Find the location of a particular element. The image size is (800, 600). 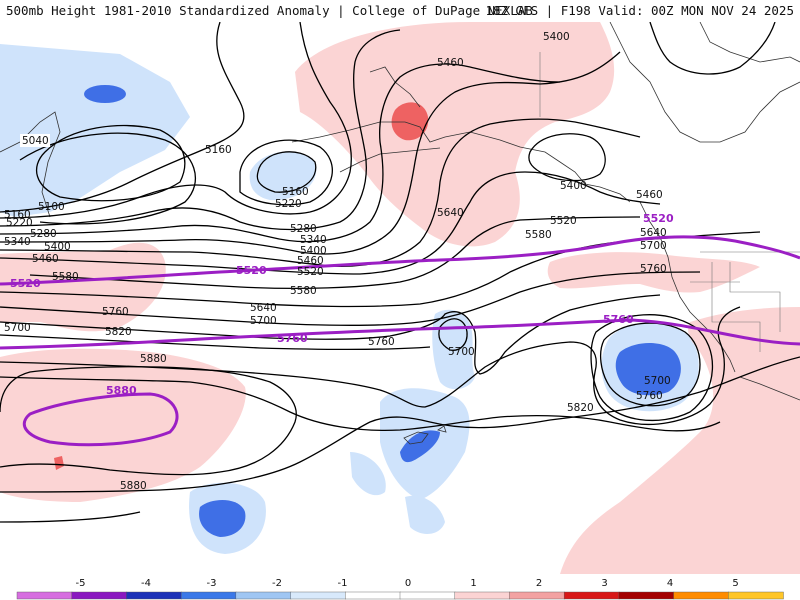

colorbar-tick-label: -2 is located at coordinates (277, 583).